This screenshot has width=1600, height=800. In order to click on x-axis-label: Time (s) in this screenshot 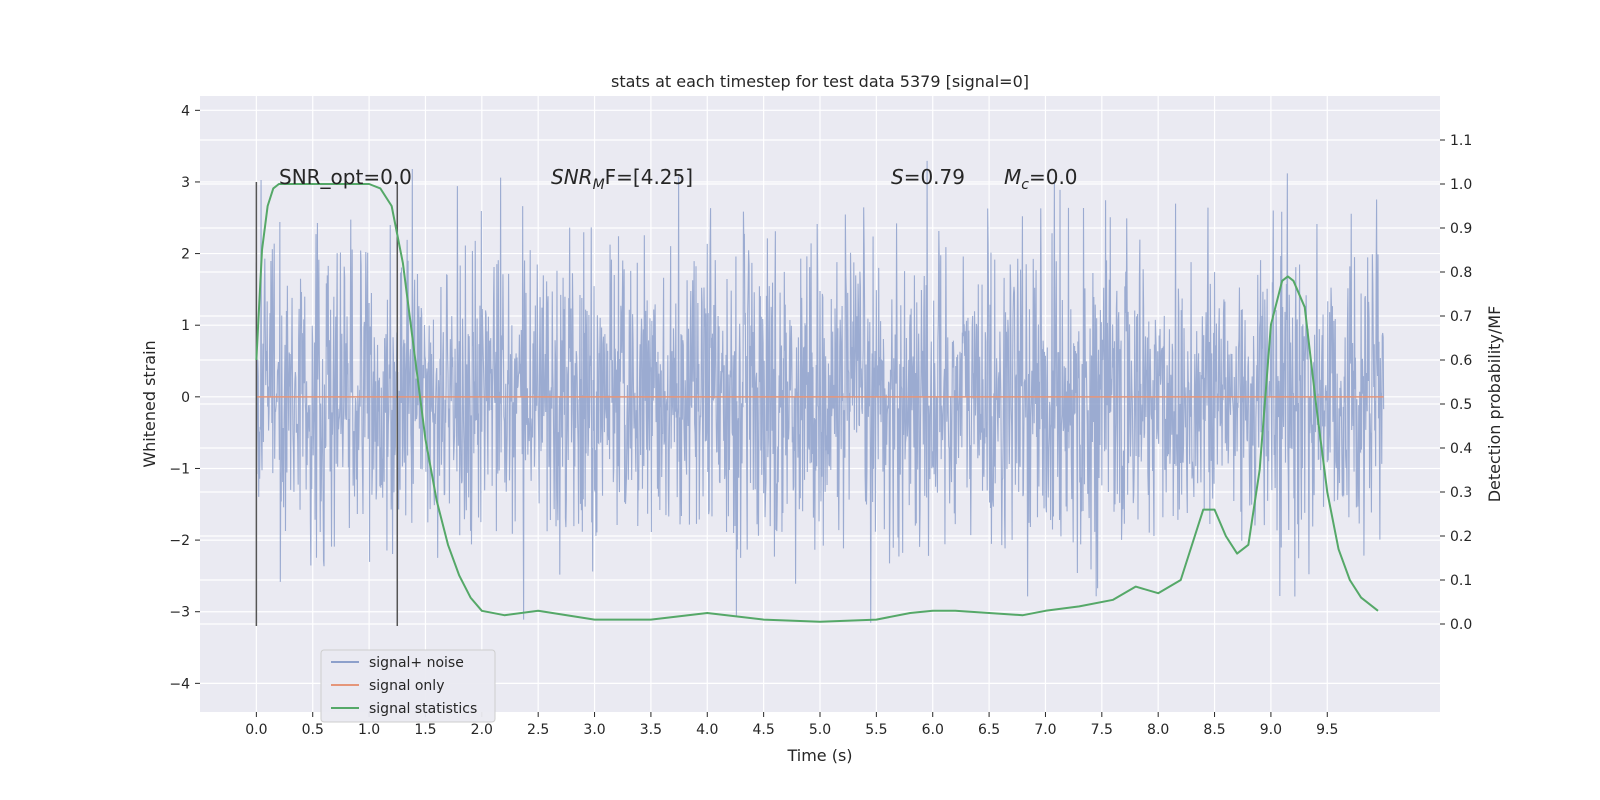, I will do `click(819, 755)`.